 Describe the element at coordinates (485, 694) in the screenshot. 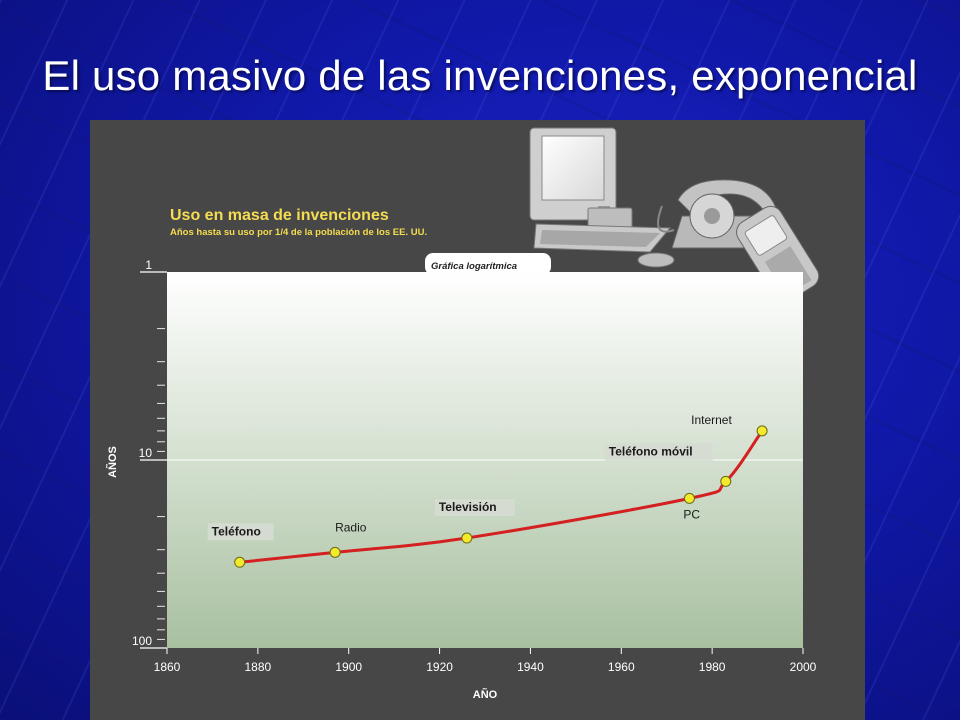

I see `x-axis-title: AÑO` at that location.